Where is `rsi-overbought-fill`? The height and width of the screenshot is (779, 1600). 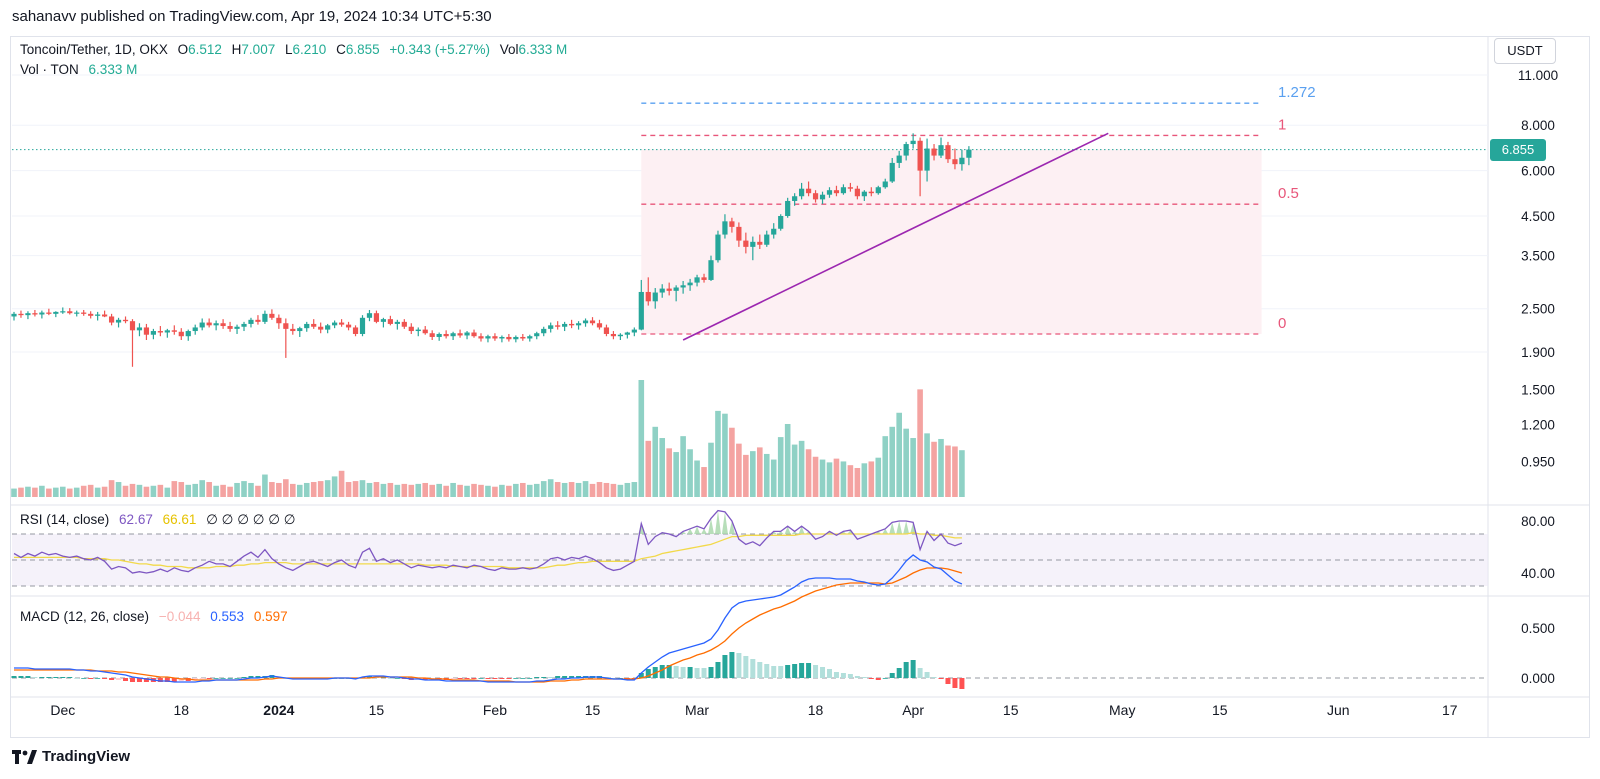 rsi-overbought-fill is located at coordinates (784, 522).